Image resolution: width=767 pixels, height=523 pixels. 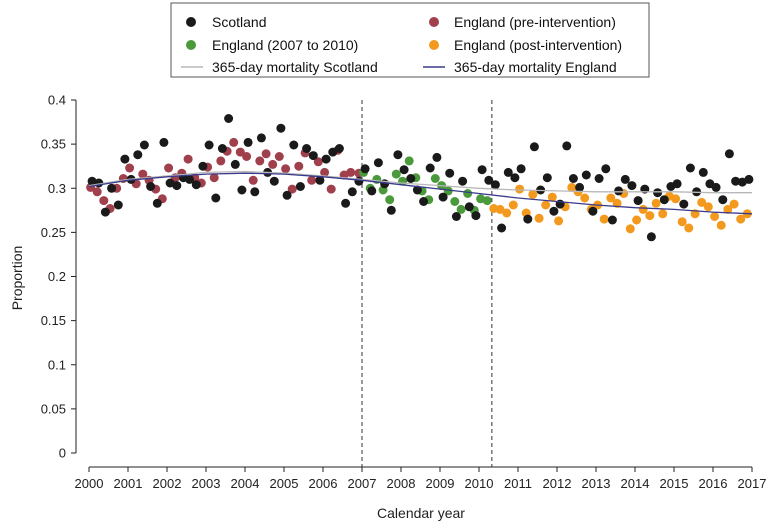 I want to click on x-tick-label: 2005, so click(x=284, y=483).